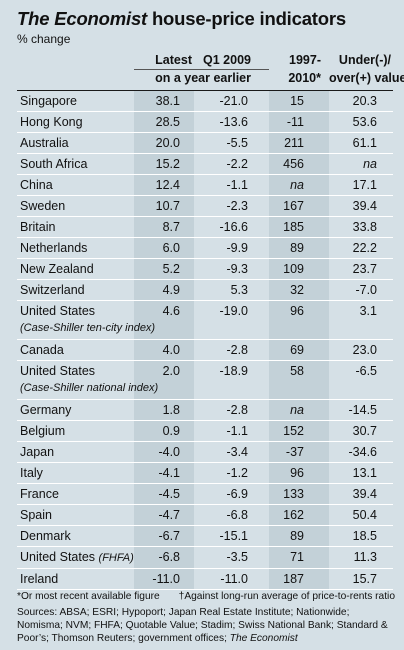 The image size is (404, 650). I want to click on latest-cell: 10.7, so click(164, 206).